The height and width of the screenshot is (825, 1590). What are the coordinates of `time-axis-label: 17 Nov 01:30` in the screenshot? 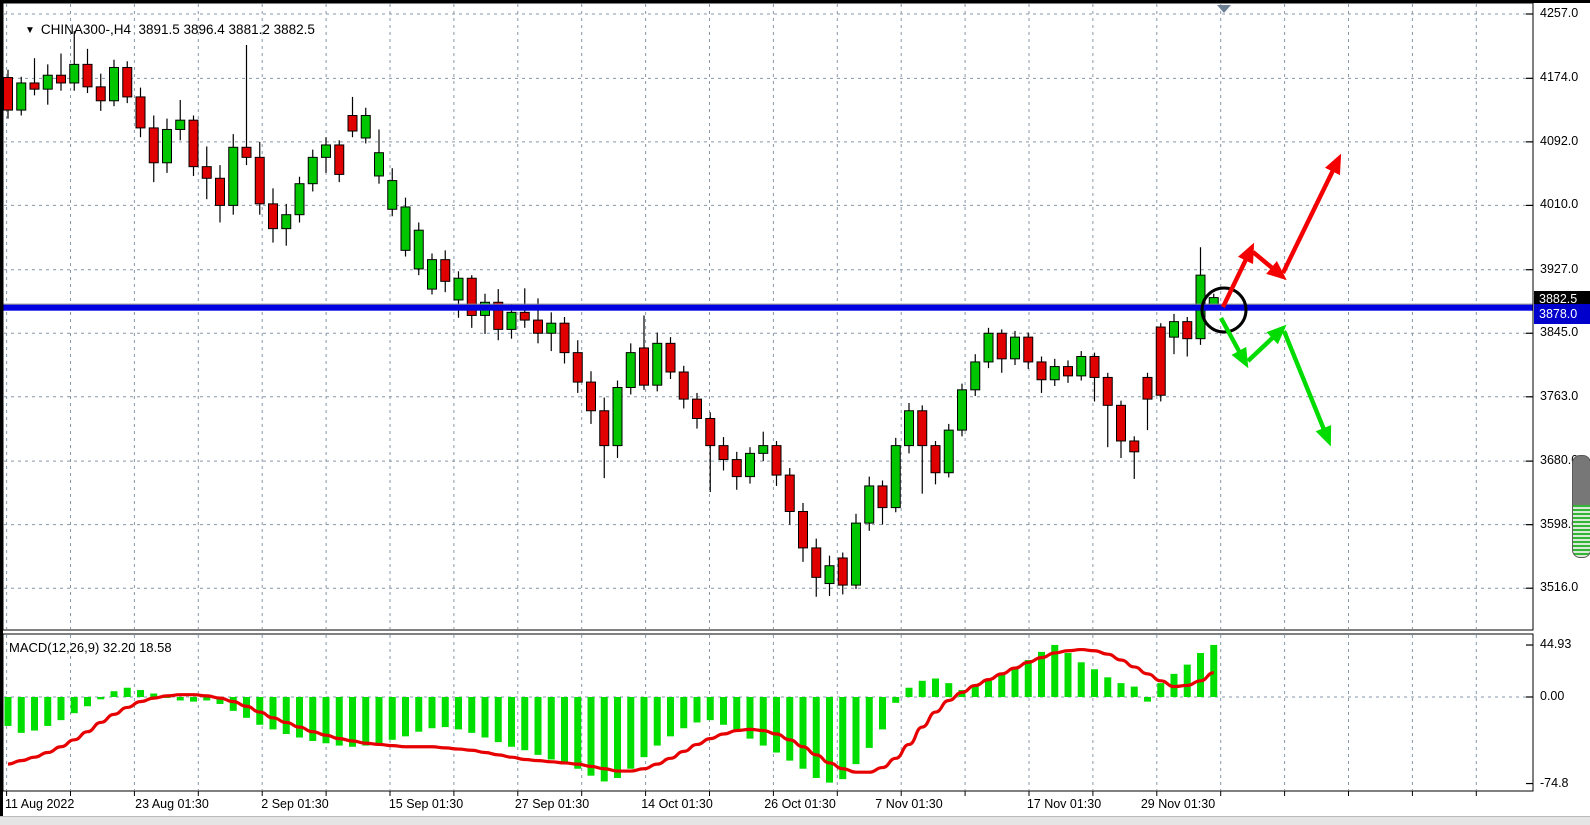 It's located at (1064, 804).